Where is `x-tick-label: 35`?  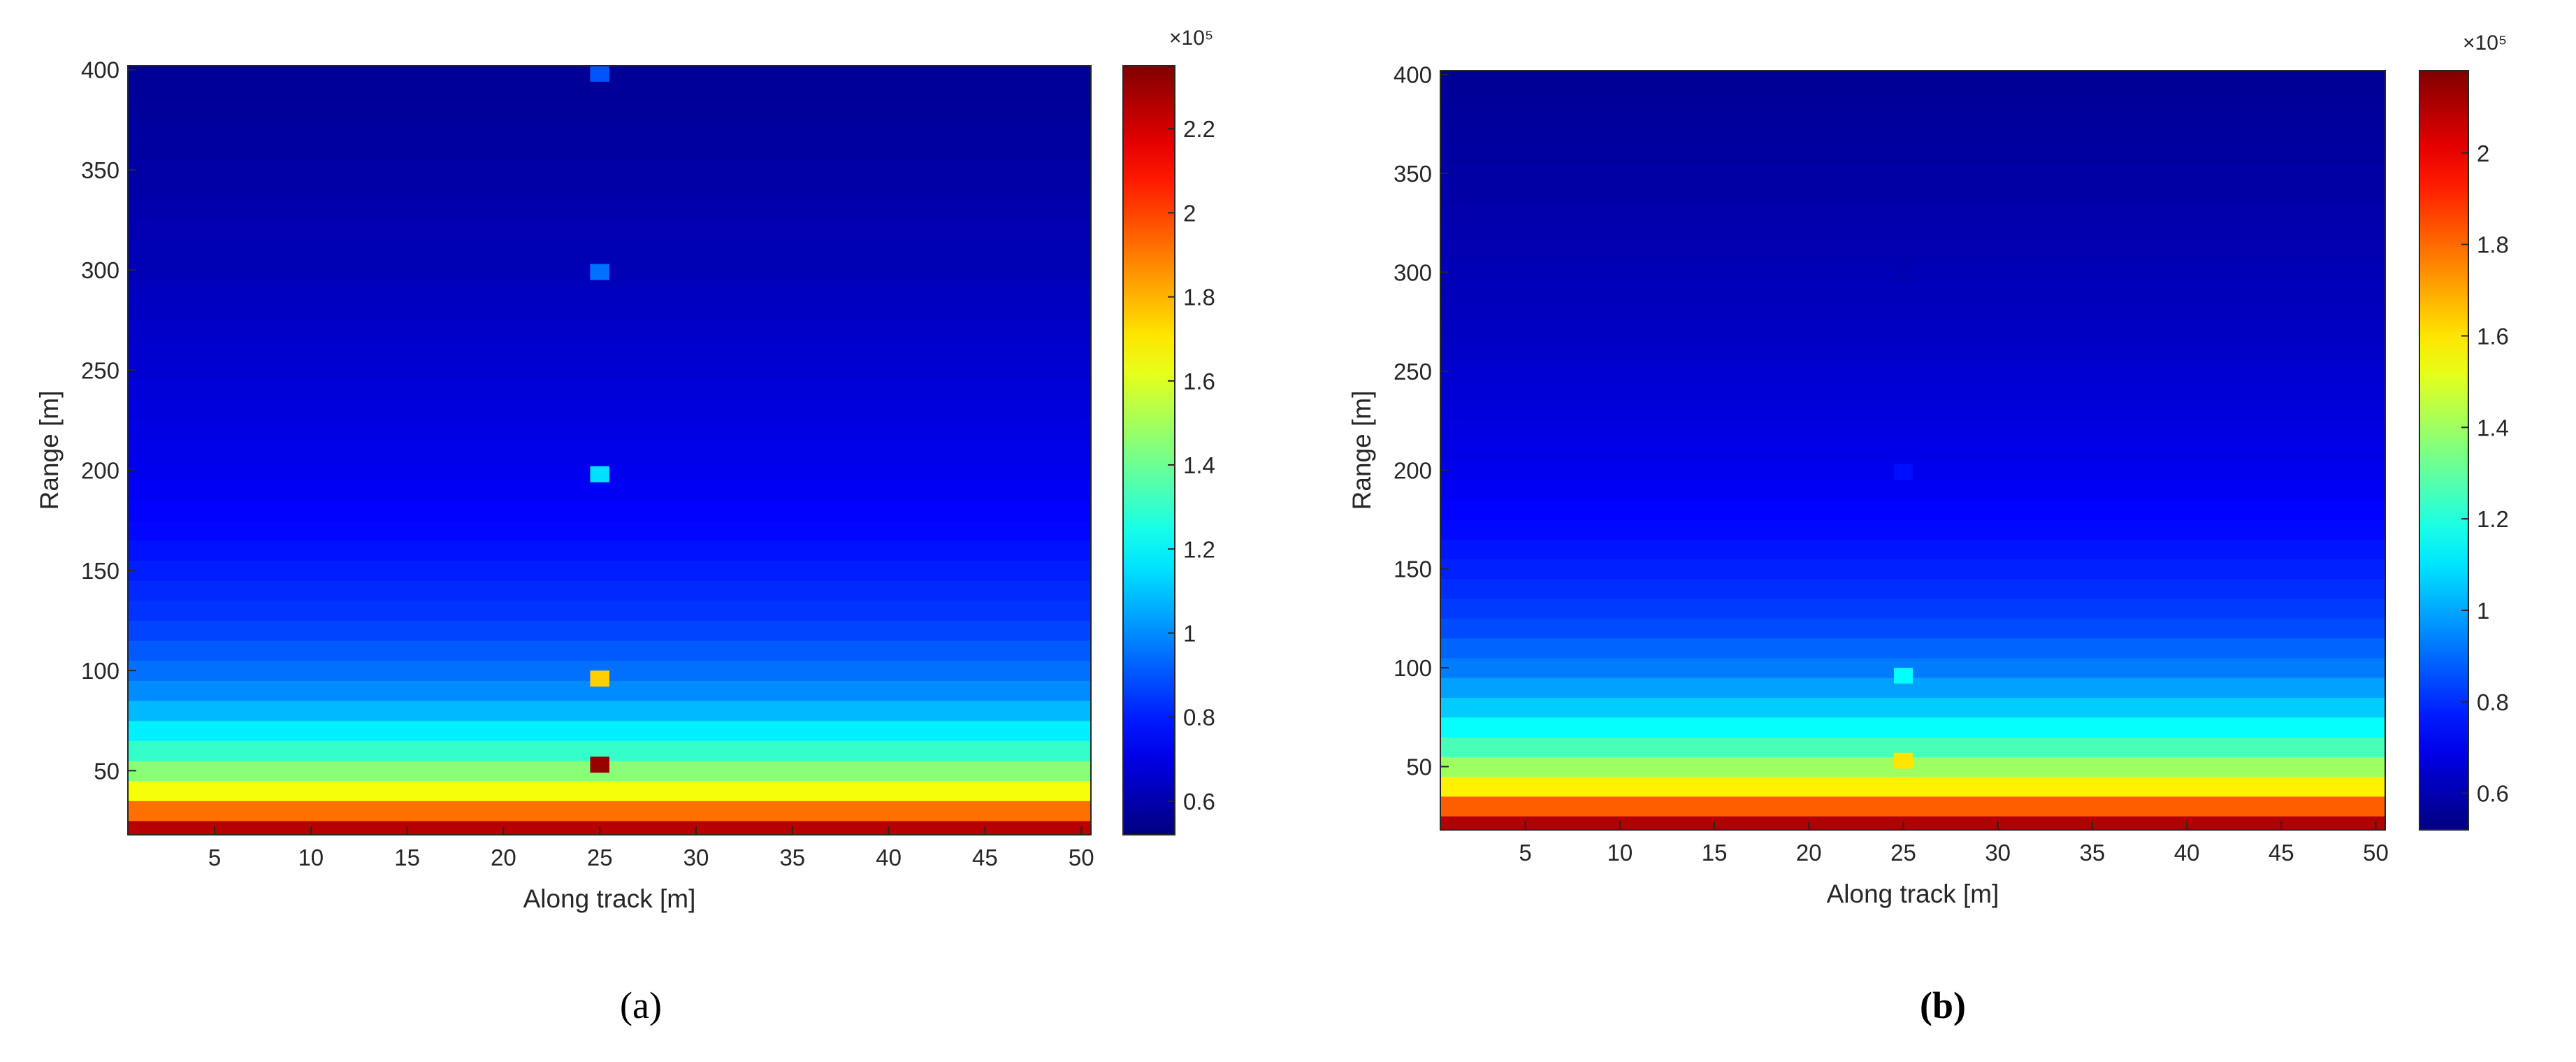
x-tick-label: 35 is located at coordinates (2093, 853).